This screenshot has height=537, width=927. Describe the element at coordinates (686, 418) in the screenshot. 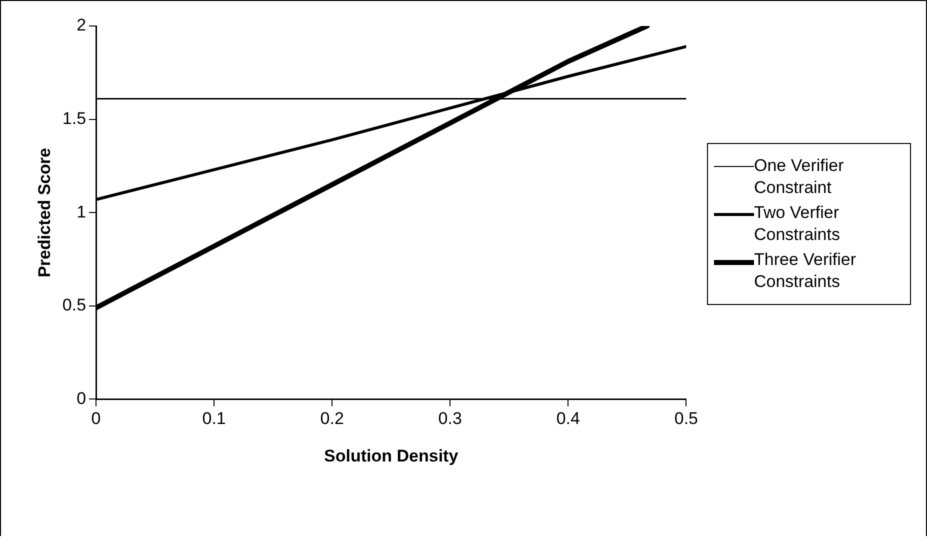

I see `x-tick-label: 0.5` at that location.